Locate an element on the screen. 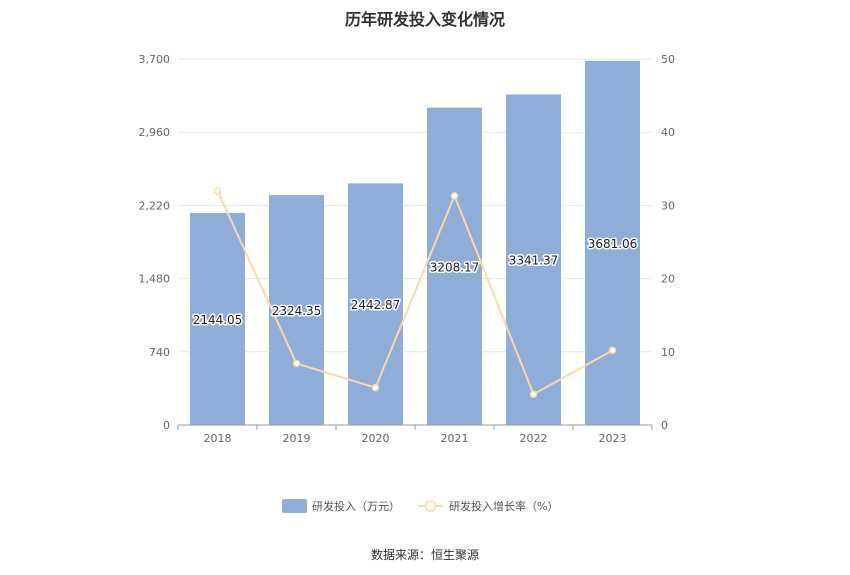 The width and height of the screenshot is (850, 575). x-tick-label: 2020 is located at coordinates (376, 438).